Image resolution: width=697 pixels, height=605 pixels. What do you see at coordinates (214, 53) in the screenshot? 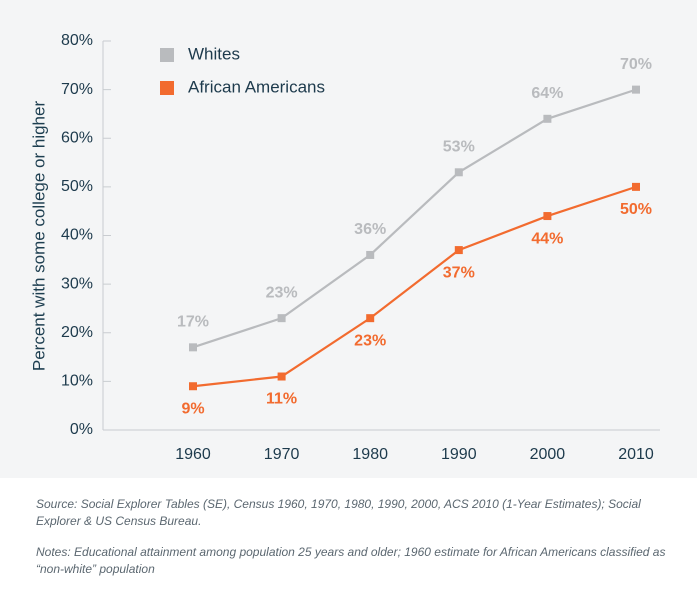
I see `legend-label: Whites` at bounding box center [214, 53].